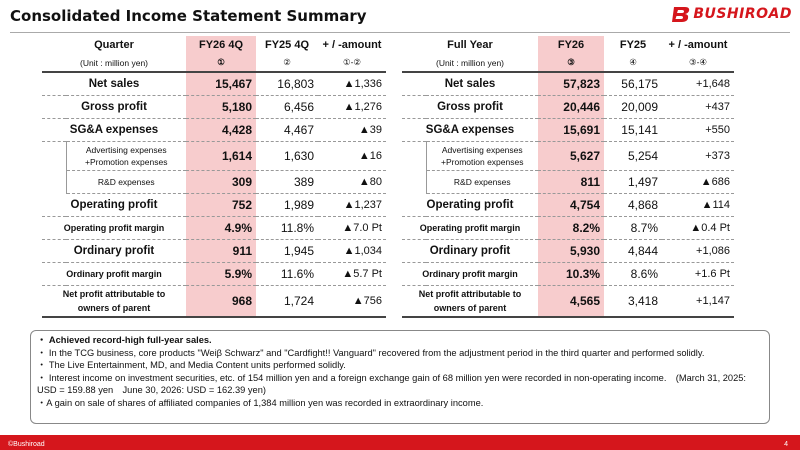 Image resolution: width=800 pixels, height=450 pixels. What do you see at coordinates (698, 228) in the screenshot?
I see `value-diff: ▲0.4 Pt` at bounding box center [698, 228].